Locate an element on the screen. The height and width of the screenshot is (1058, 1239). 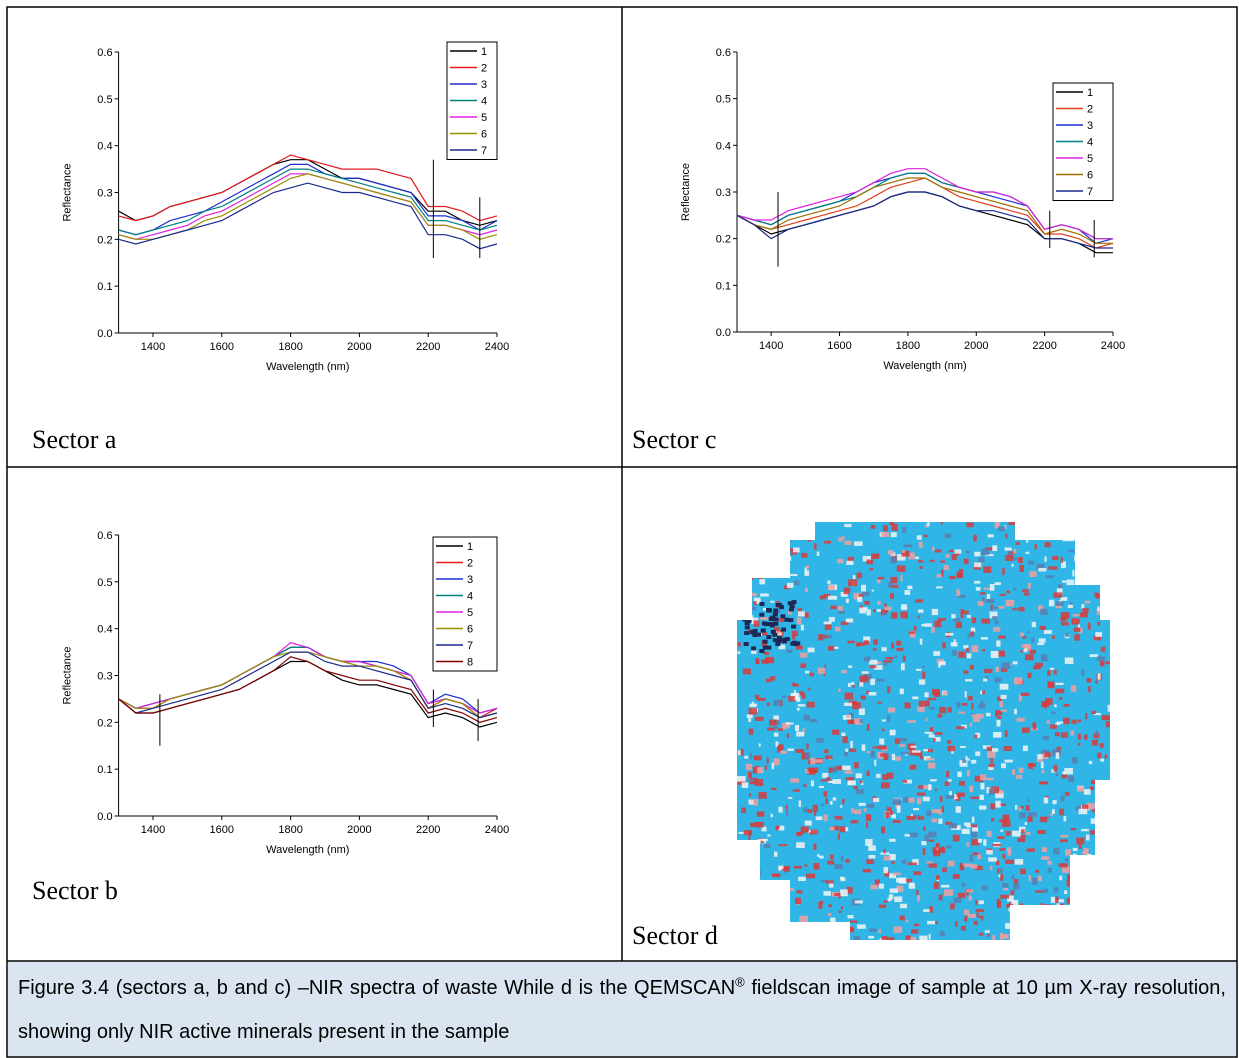
y-tick-label: 0.2 is located at coordinates (104, 240).